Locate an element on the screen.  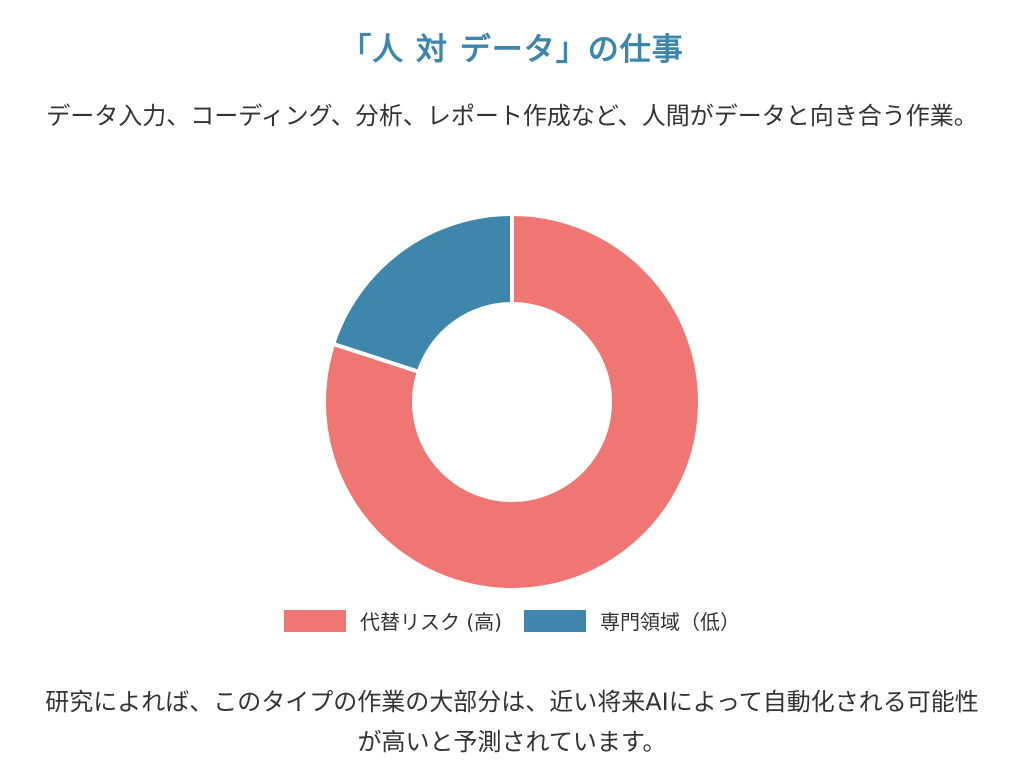
legend-item-0: 代替リスク (高) is located at coordinates (393, 620).